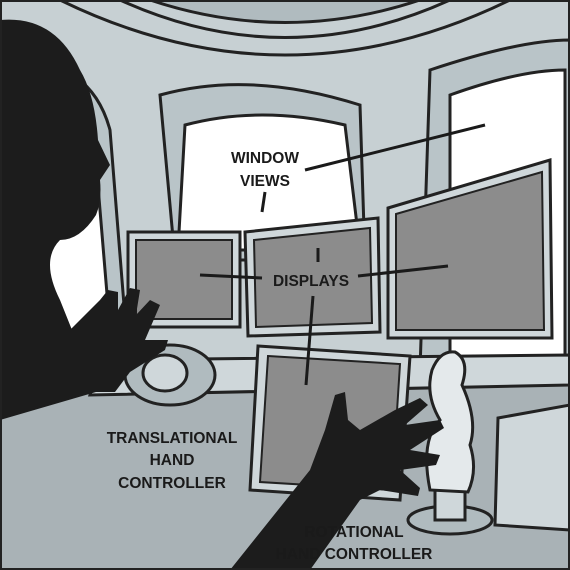  Describe the element at coordinates (263, 202) in the screenshot. I see `leader-window-down` at that location.